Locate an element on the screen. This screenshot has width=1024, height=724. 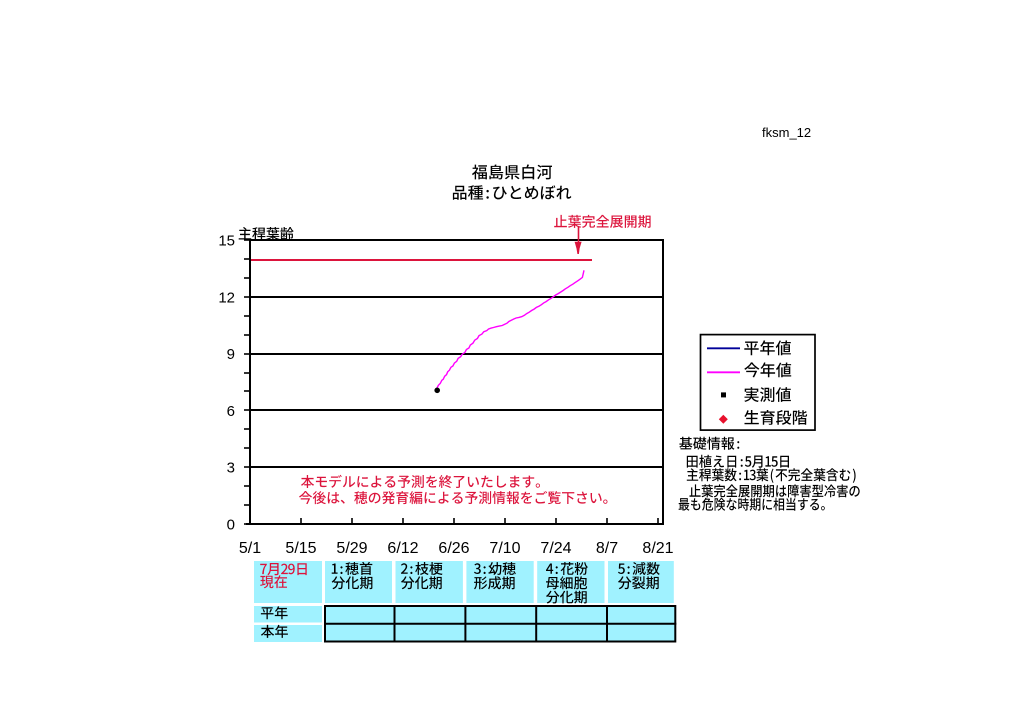
svg-text: 6/12 is located at coordinates (402, 548).